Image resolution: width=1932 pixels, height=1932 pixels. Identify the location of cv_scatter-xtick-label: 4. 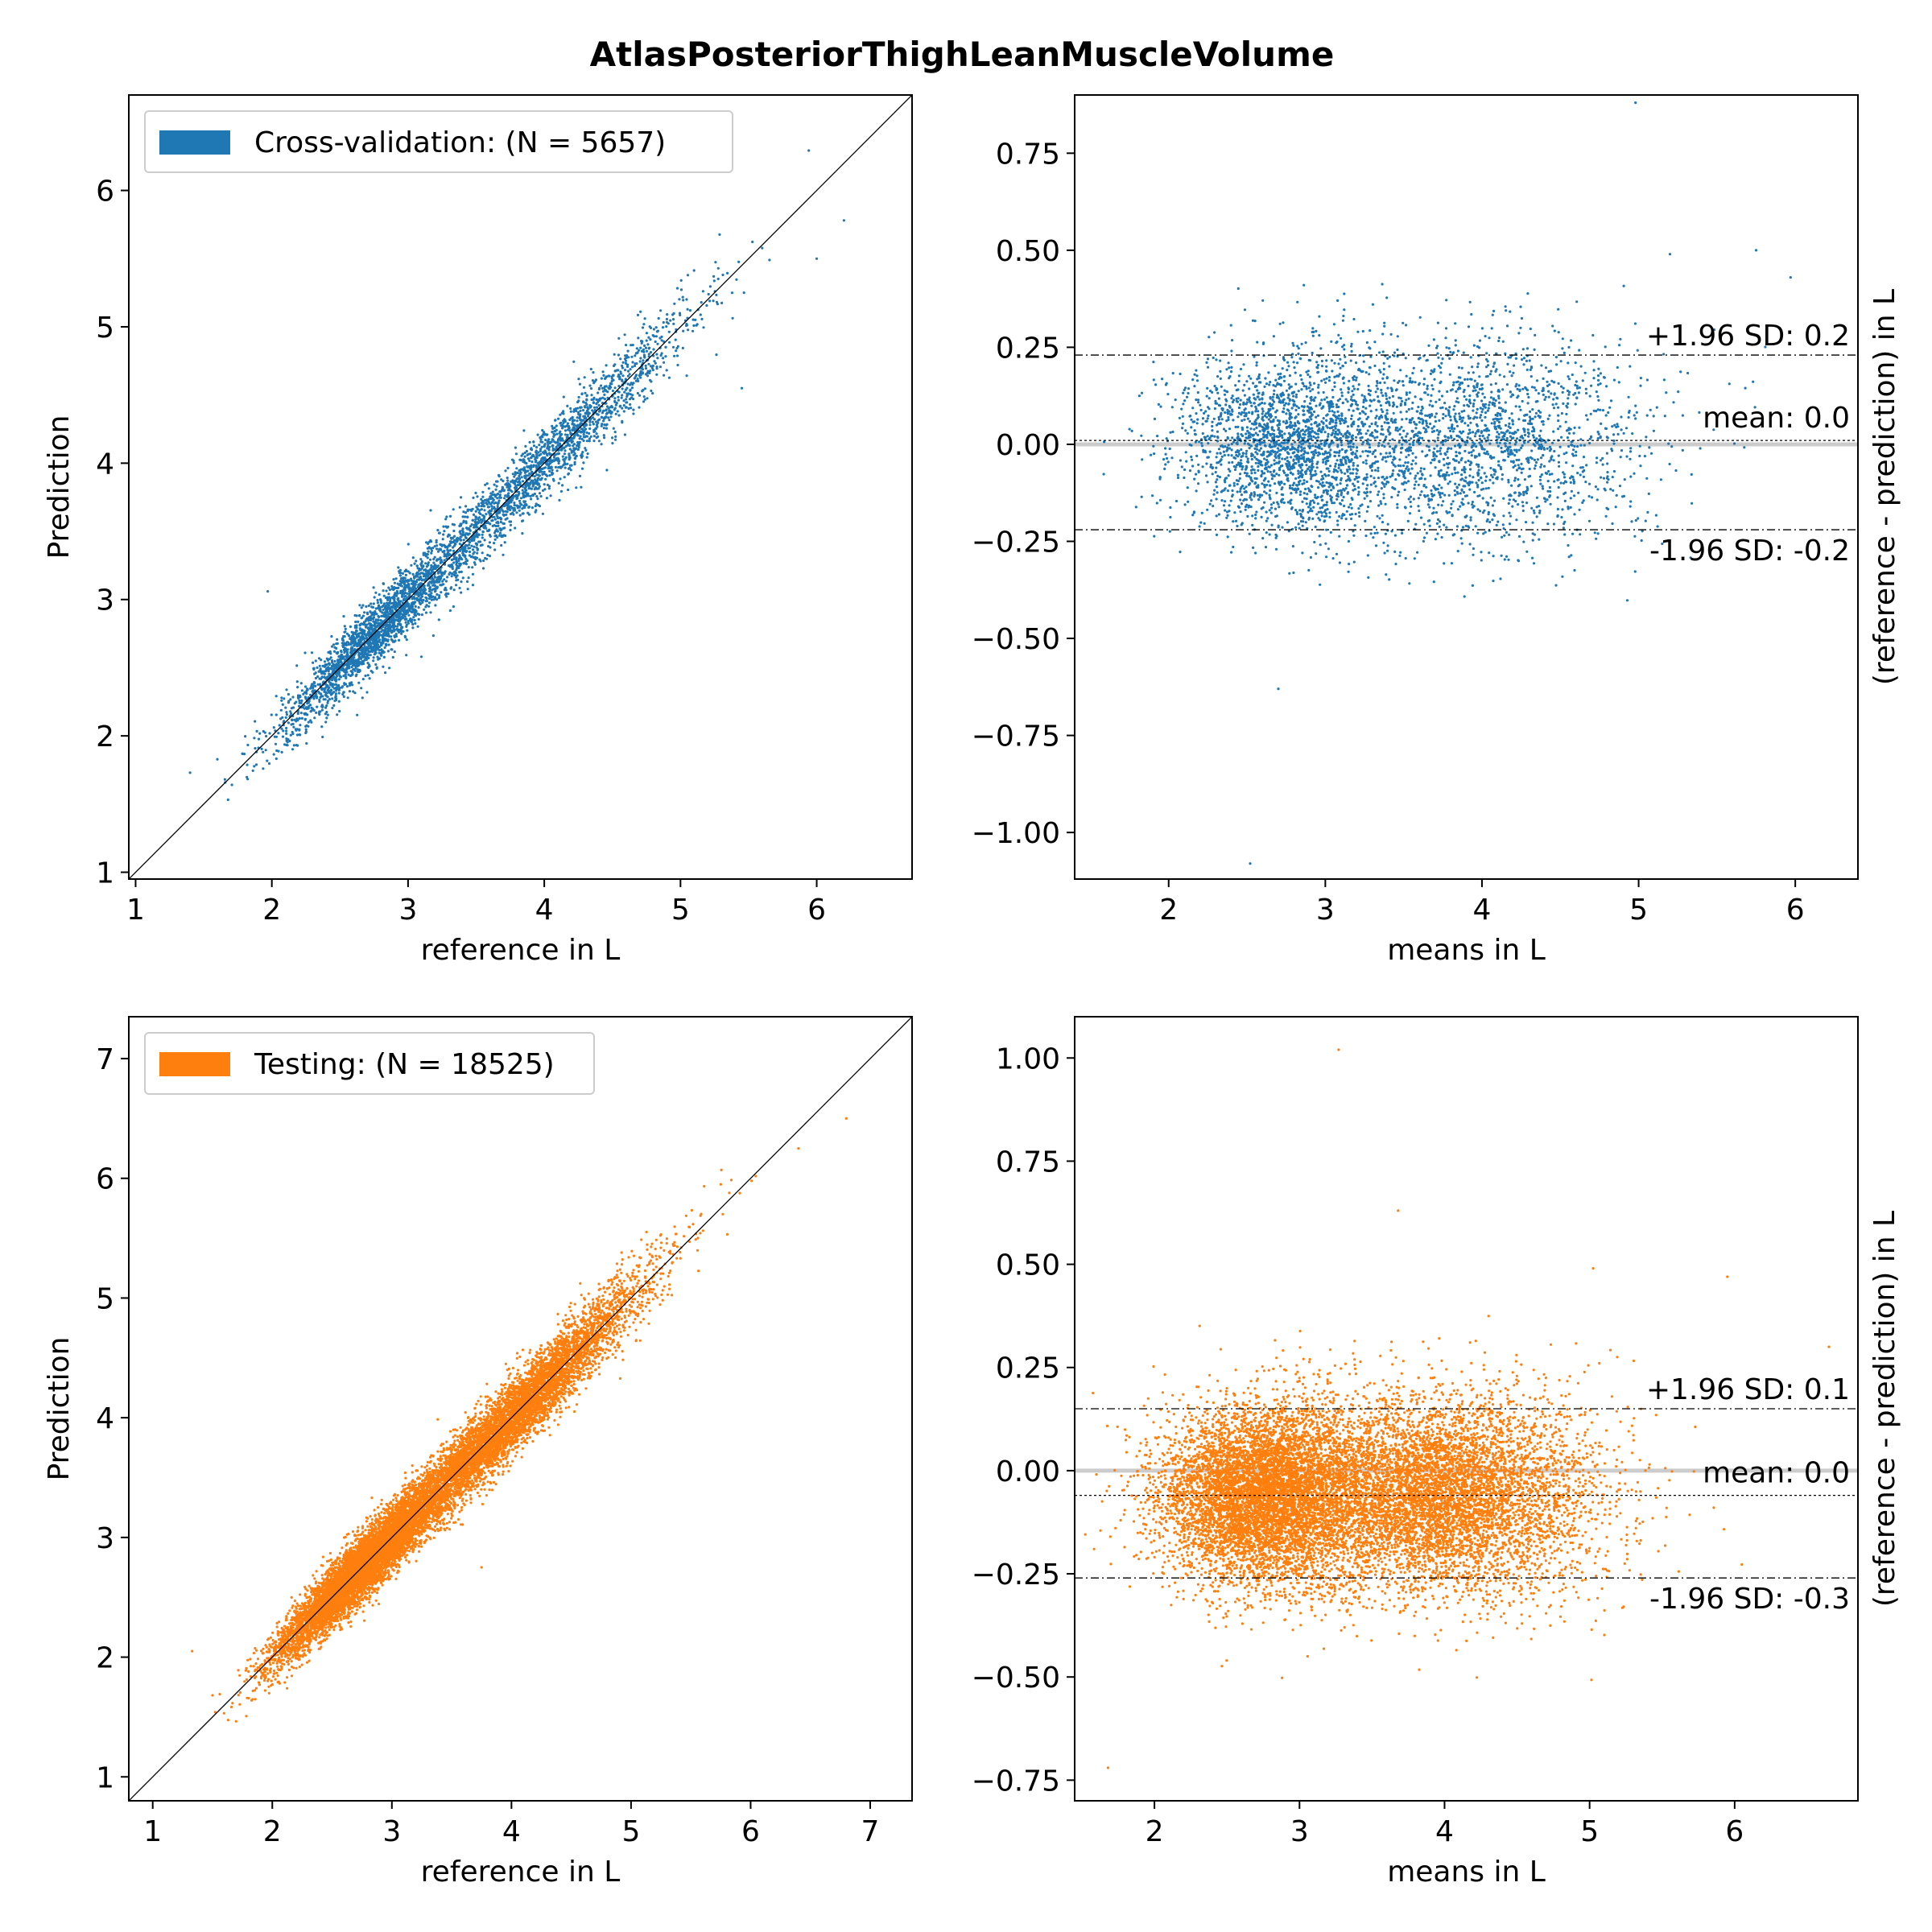
(544, 910).